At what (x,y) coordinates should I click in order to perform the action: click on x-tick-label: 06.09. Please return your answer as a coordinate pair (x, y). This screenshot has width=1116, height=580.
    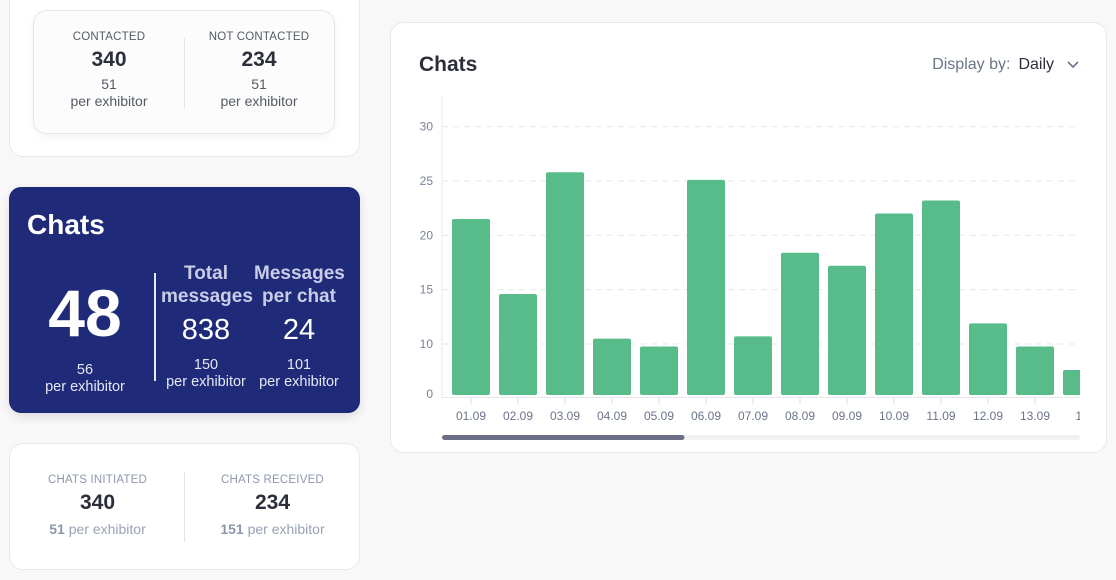
    Looking at the image, I should click on (706, 416).